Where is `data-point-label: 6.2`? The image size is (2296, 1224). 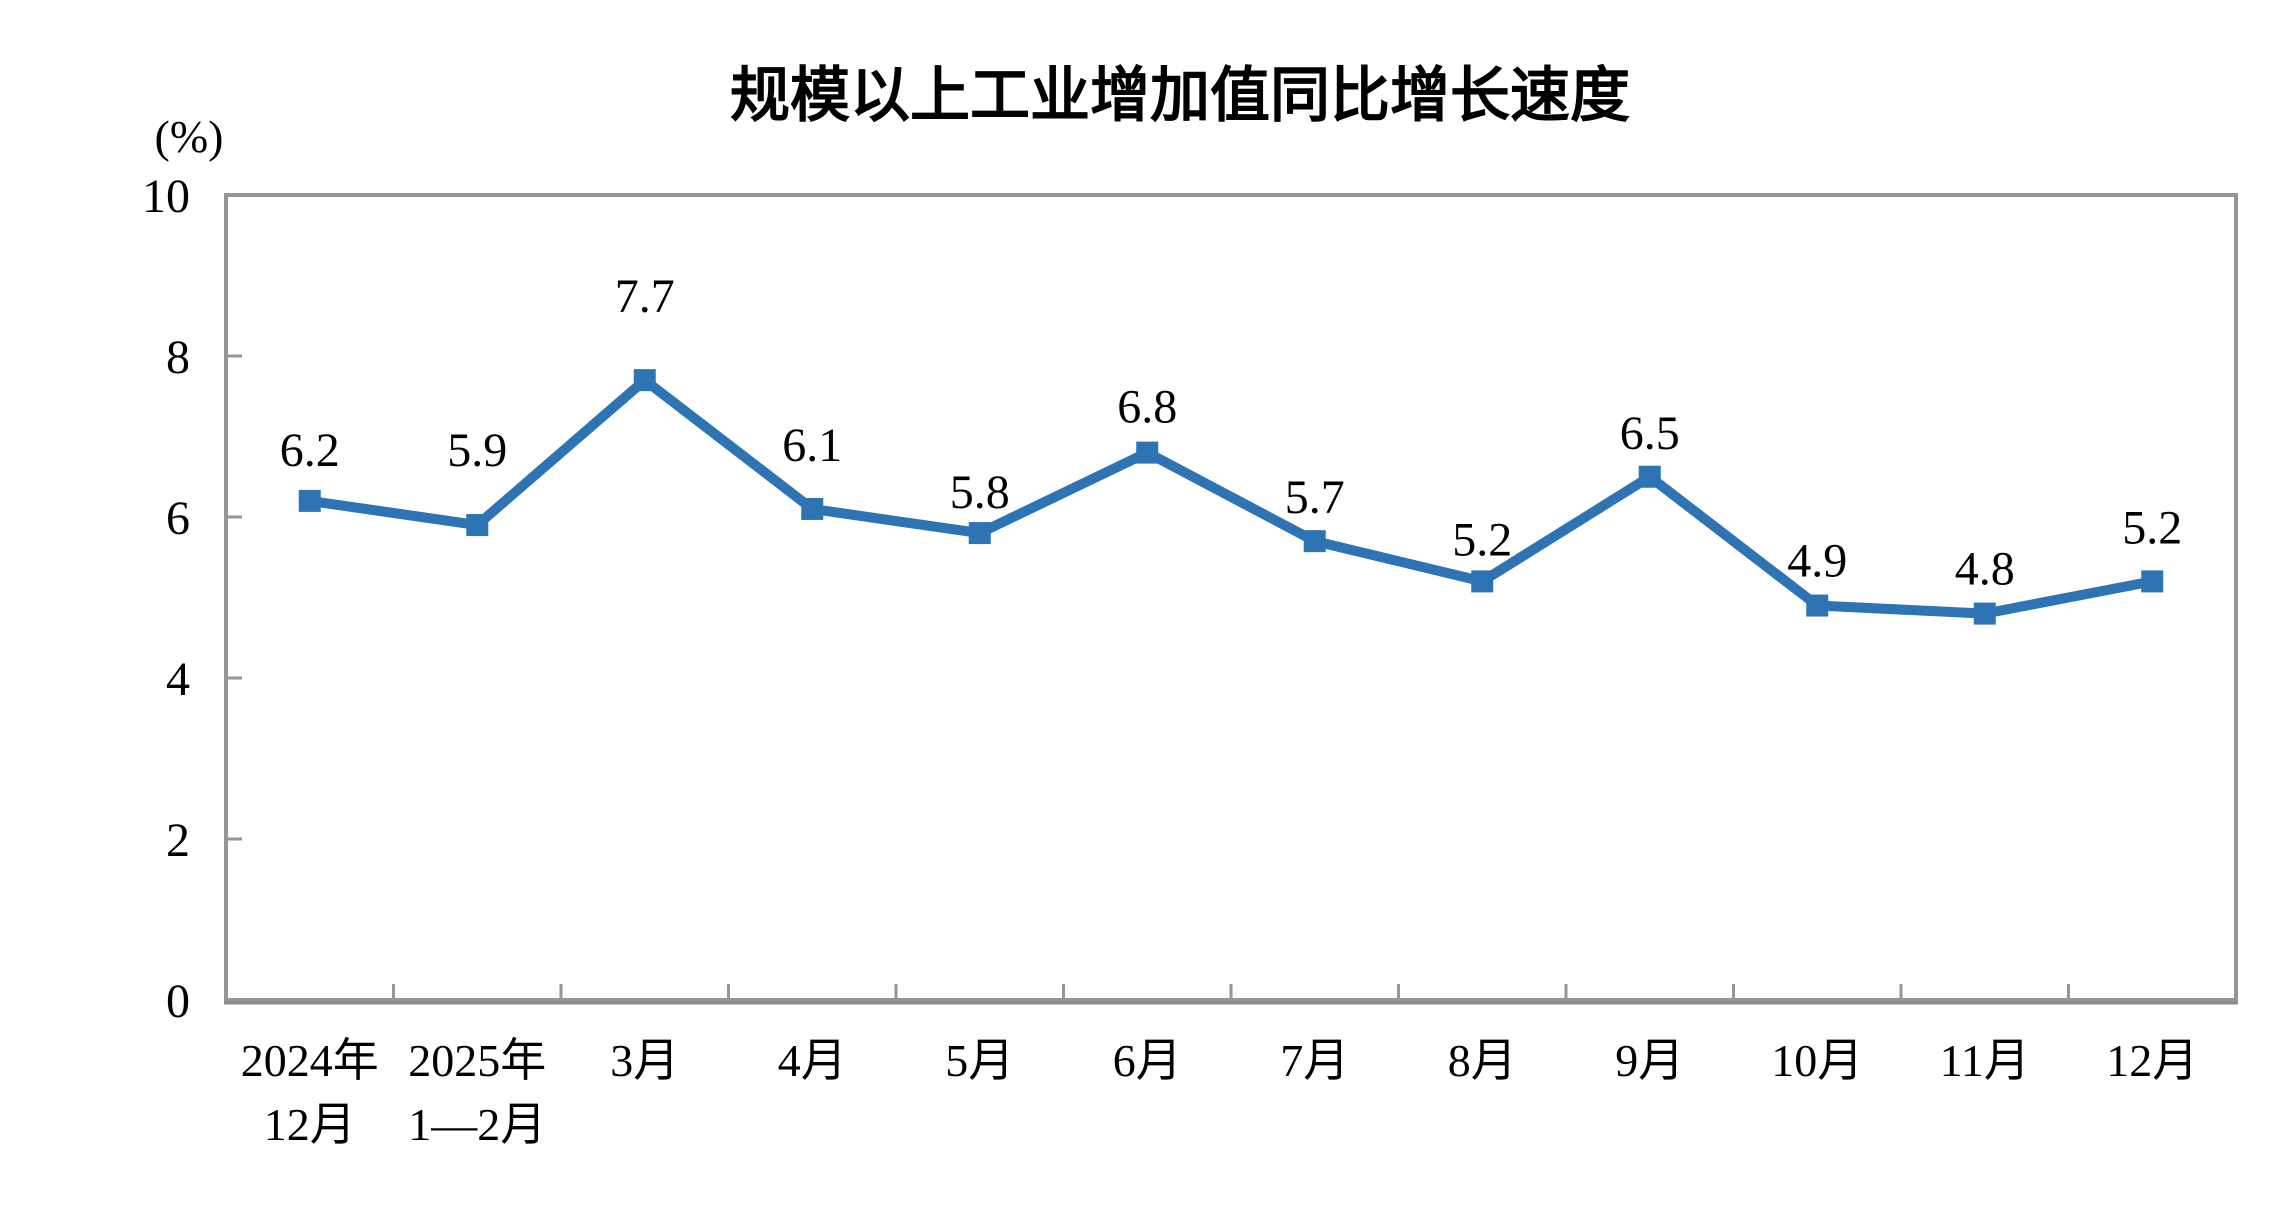 data-point-label: 6.2 is located at coordinates (310, 450).